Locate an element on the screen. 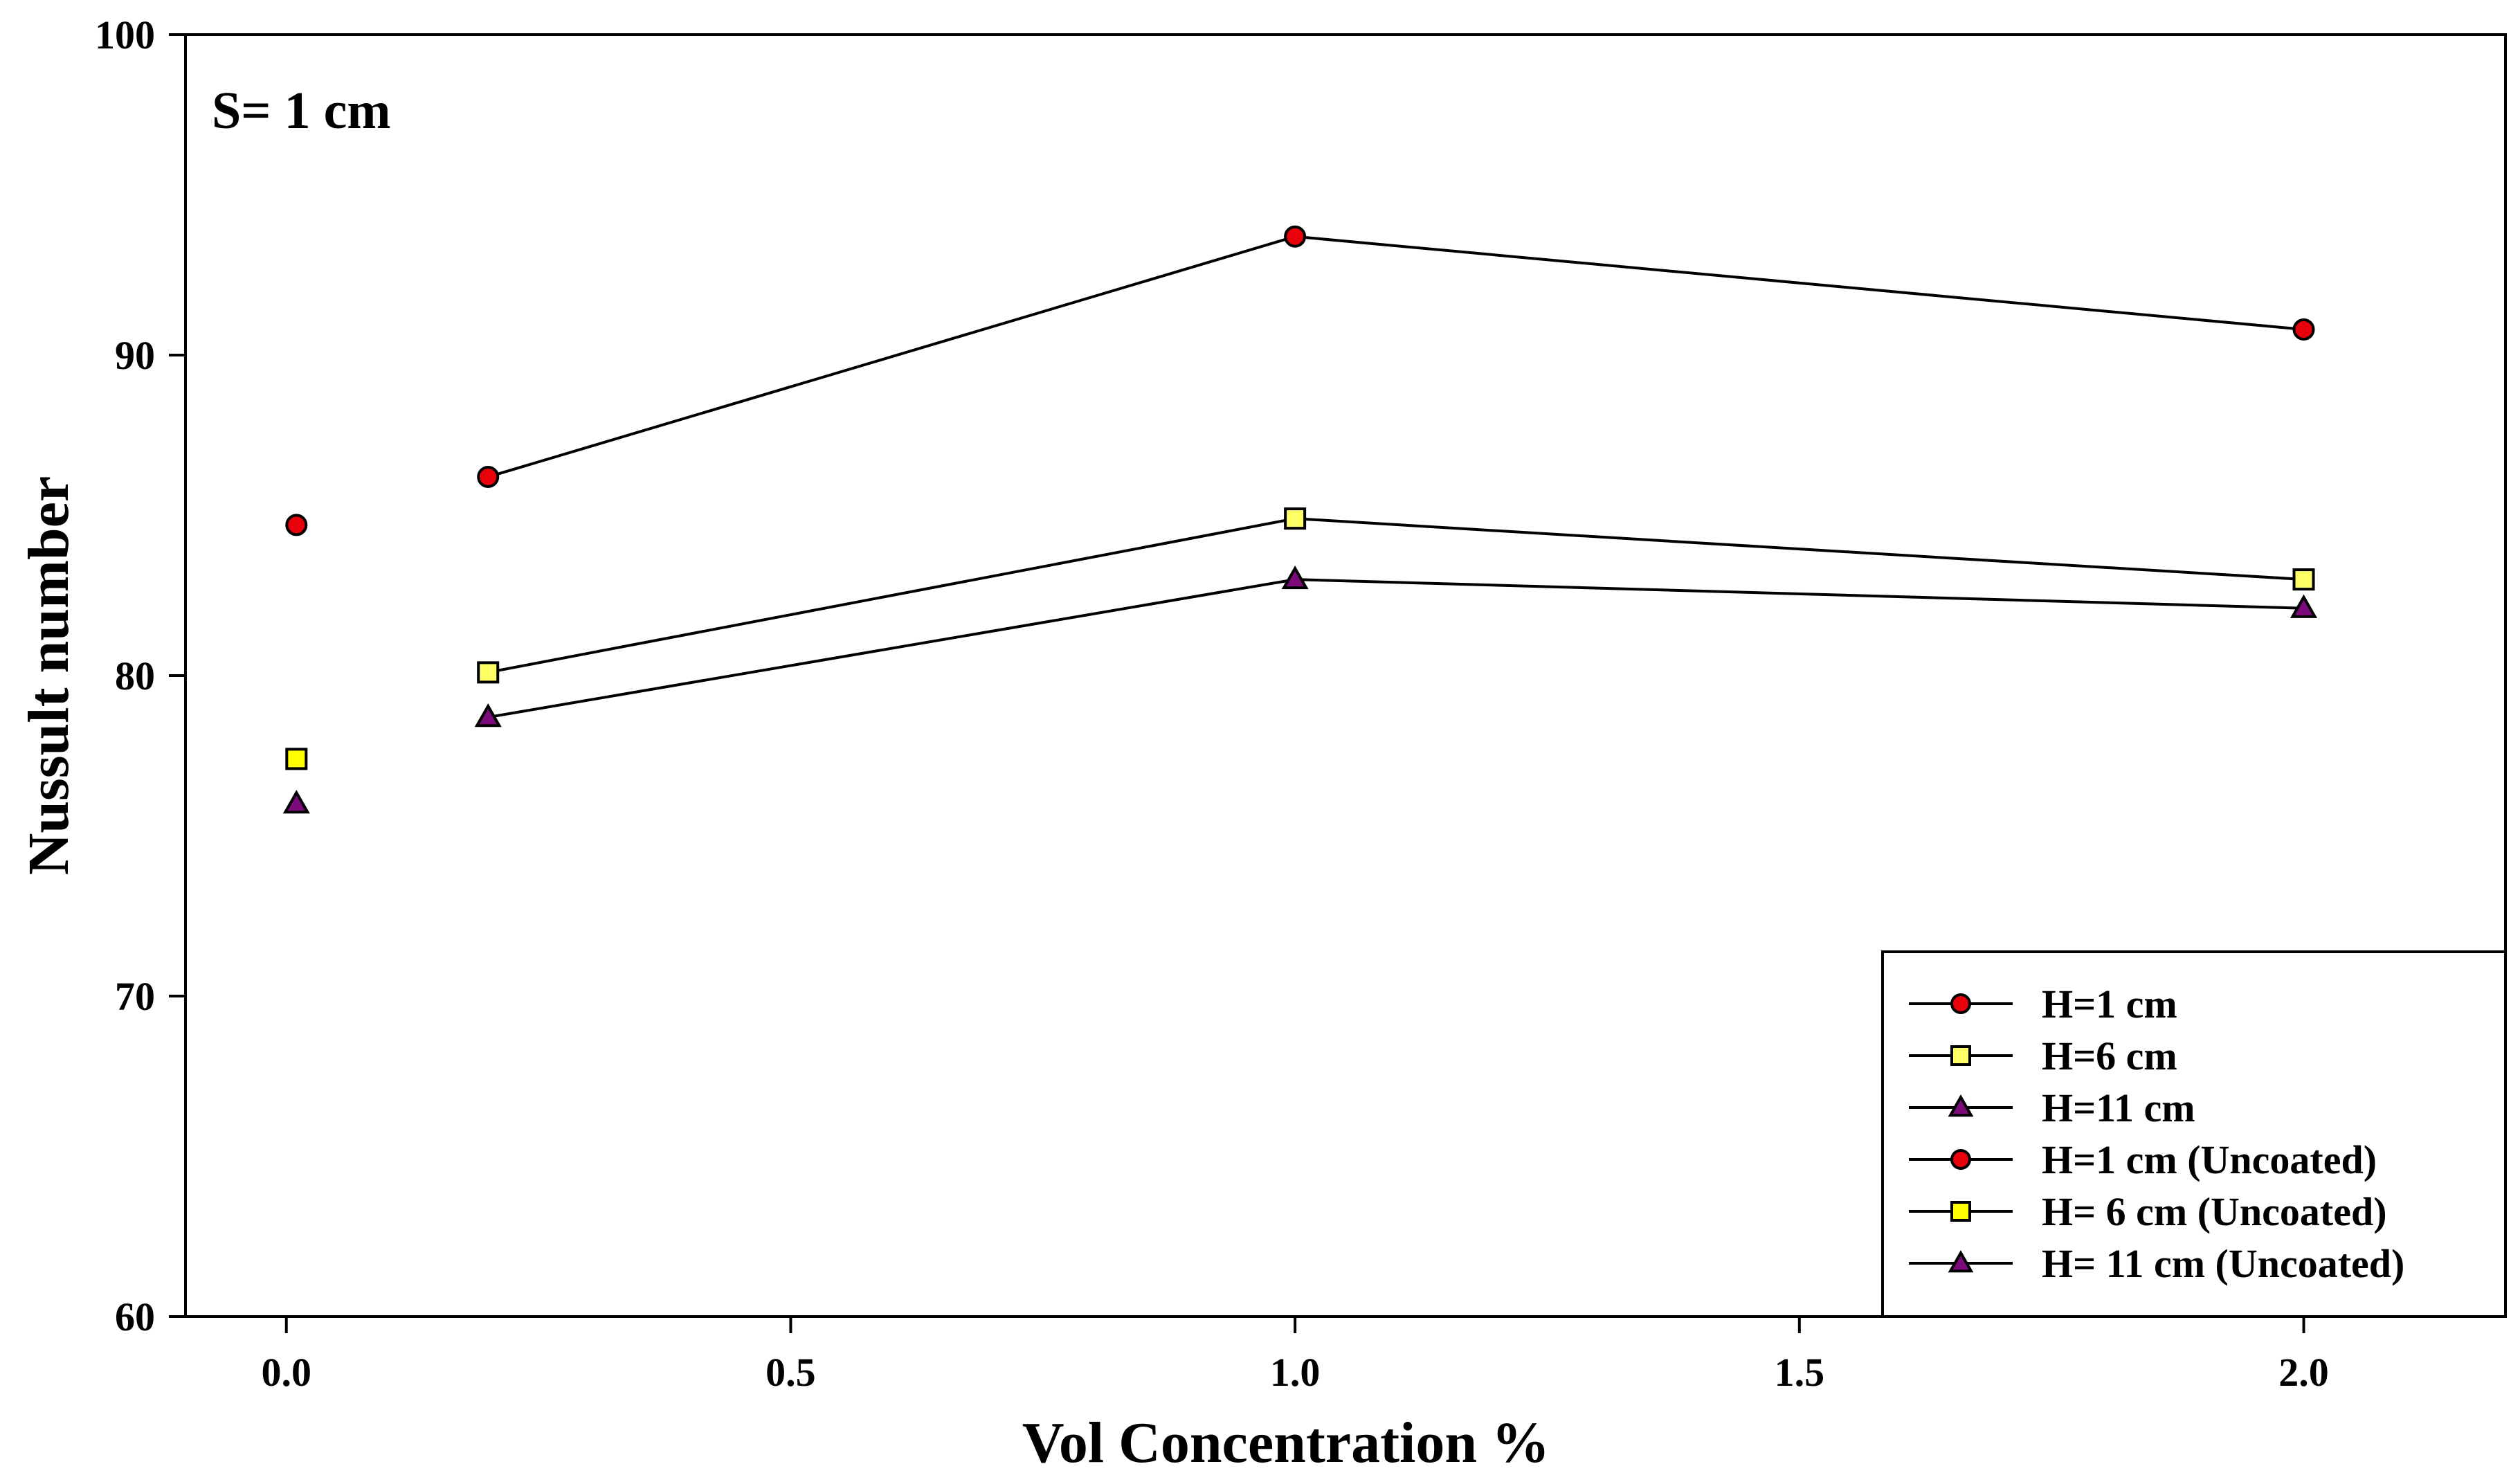 The height and width of the screenshot is (1482, 2520). x-tick-label: 2.0 is located at coordinates (2303, 1372).